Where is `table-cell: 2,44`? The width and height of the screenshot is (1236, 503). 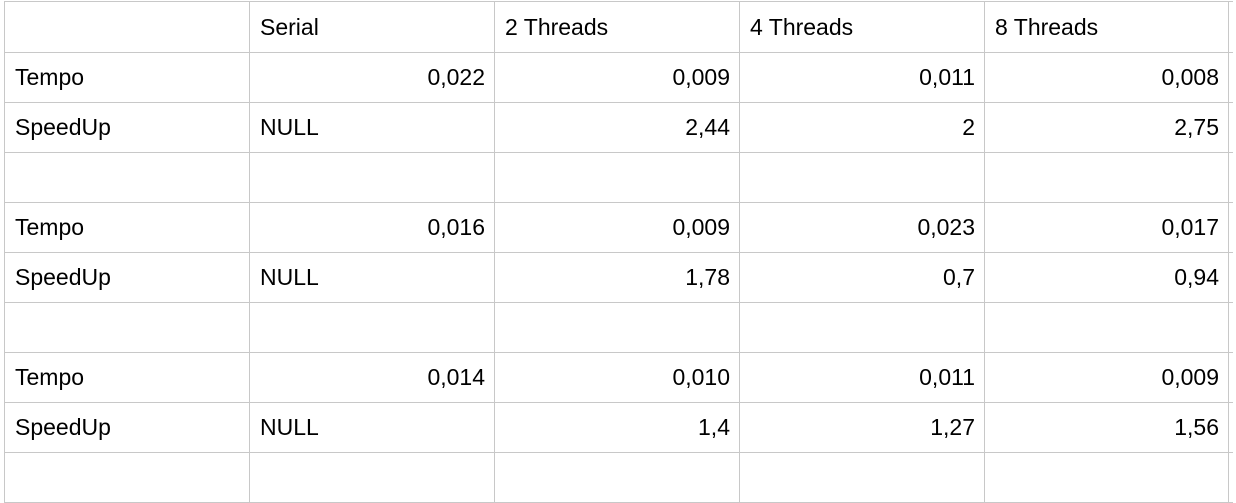
table-cell: 2,44 is located at coordinates (617, 127).